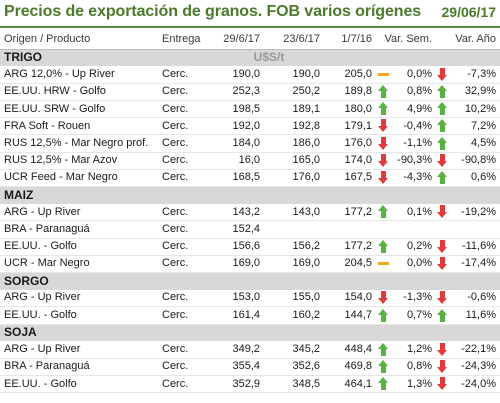 This screenshot has width=500, height=403. What do you see at coordinates (250, 332) in the screenshot?
I see `section-row: SOJA` at bounding box center [250, 332].